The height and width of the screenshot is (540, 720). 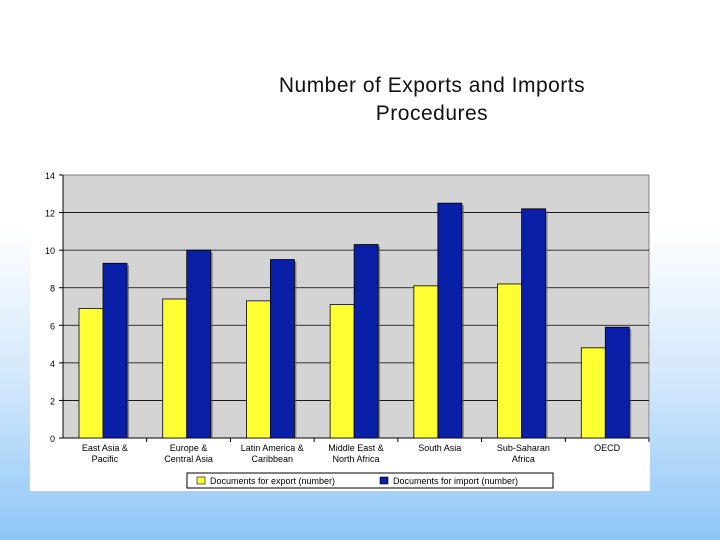 I want to click on x-category-label: Pacific, so click(x=105, y=459).